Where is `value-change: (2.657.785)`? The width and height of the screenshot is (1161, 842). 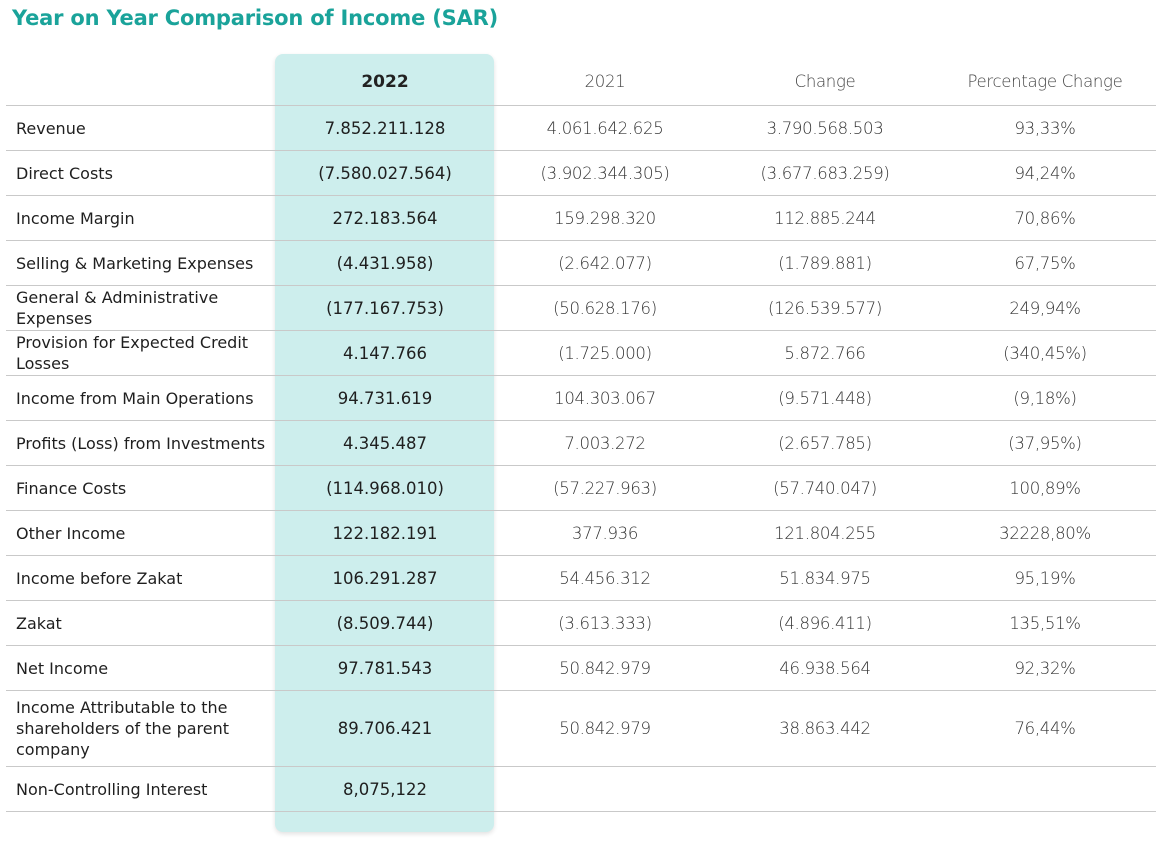 value-change: (2.657.785) is located at coordinates (825, 443).